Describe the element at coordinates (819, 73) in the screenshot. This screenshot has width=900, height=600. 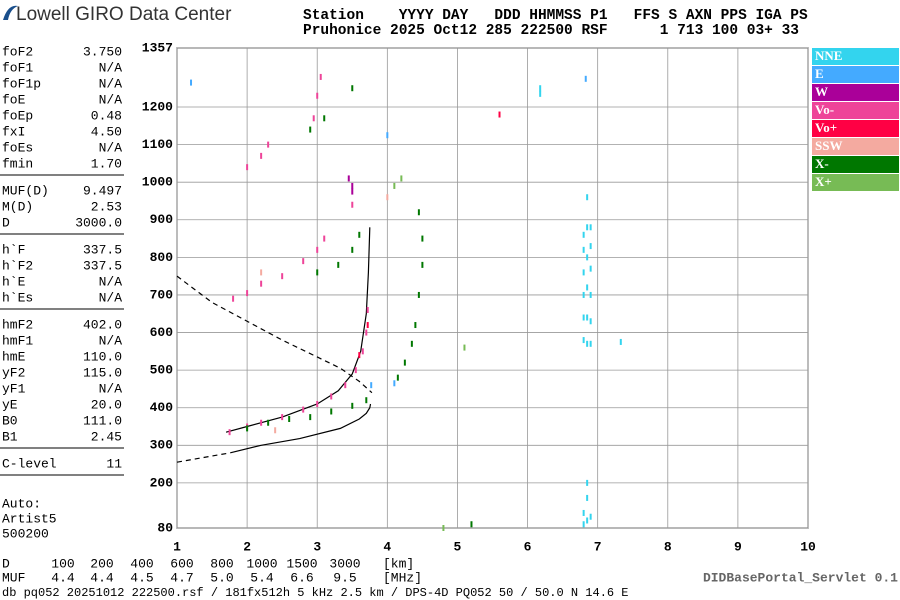
I see `legend-label: E` at that location.